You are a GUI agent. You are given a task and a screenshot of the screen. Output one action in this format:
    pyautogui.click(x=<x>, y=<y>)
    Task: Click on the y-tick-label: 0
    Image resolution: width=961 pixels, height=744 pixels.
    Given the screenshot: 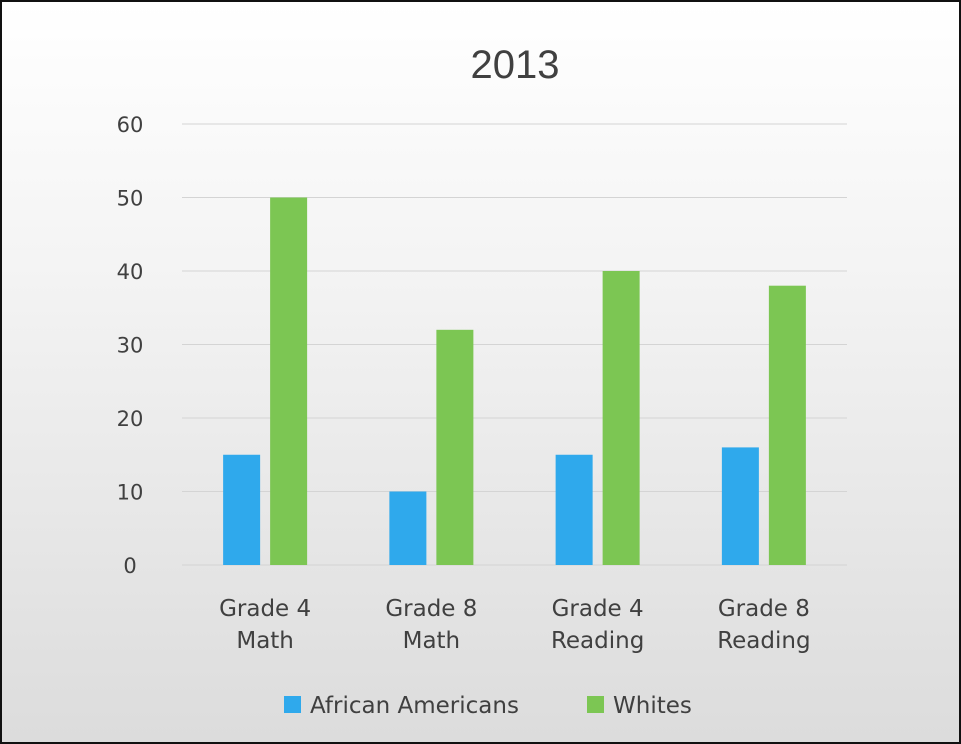 What is the action you would take?
    pyautogui.click(x=129, y=566)
    